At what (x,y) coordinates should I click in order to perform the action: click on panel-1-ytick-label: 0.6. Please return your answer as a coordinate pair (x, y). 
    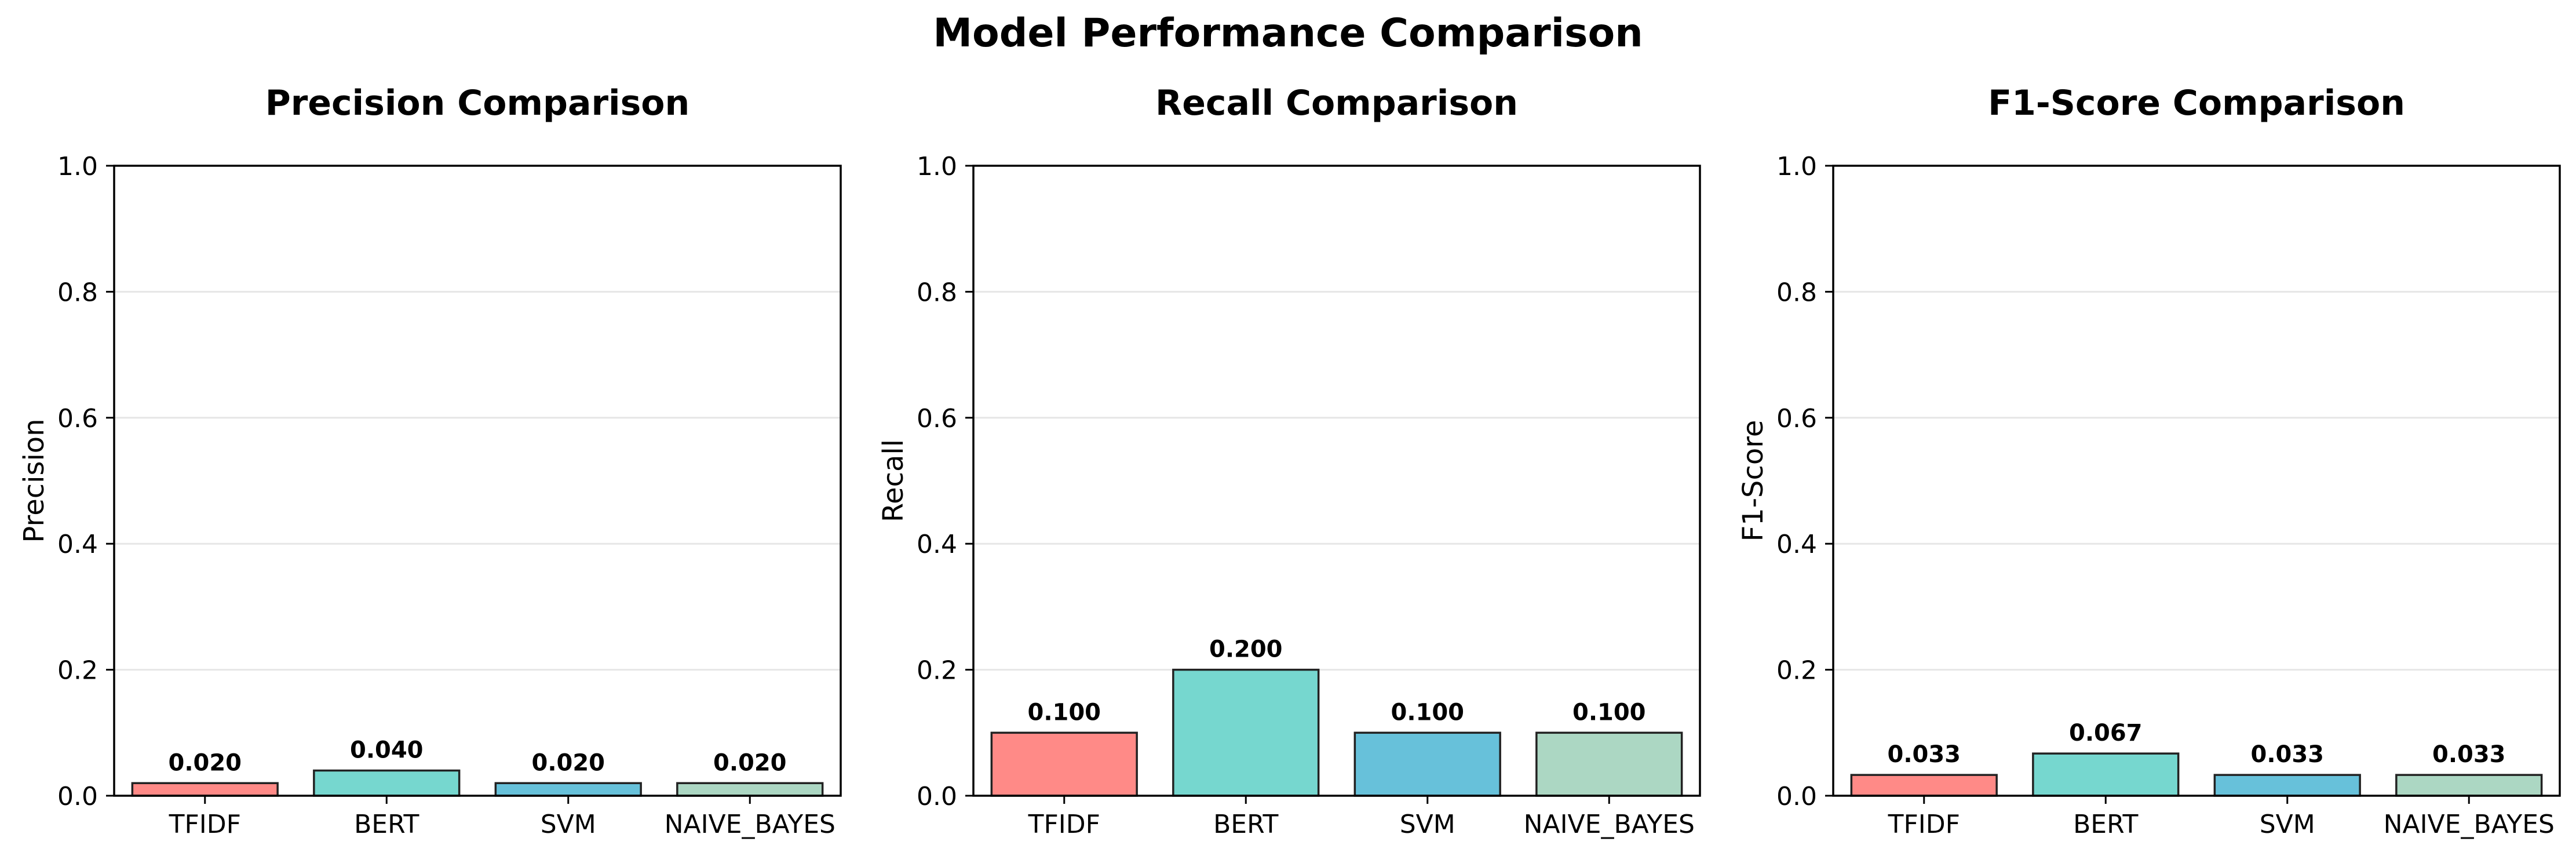
    Looking at the image, I should click on (78, 419).